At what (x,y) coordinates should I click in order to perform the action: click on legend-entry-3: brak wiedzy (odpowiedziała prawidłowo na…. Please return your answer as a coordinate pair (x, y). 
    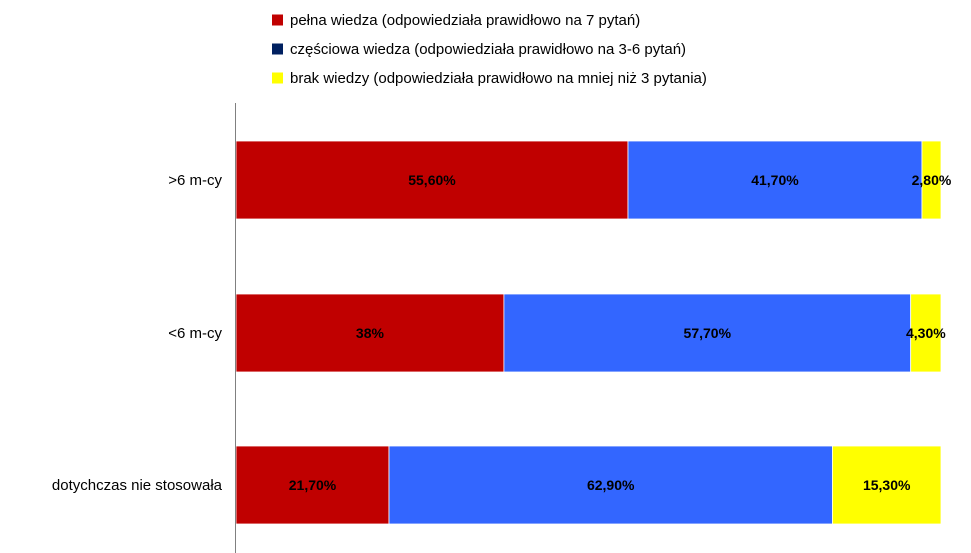
    Looking at the image, I should click on (498, 78).